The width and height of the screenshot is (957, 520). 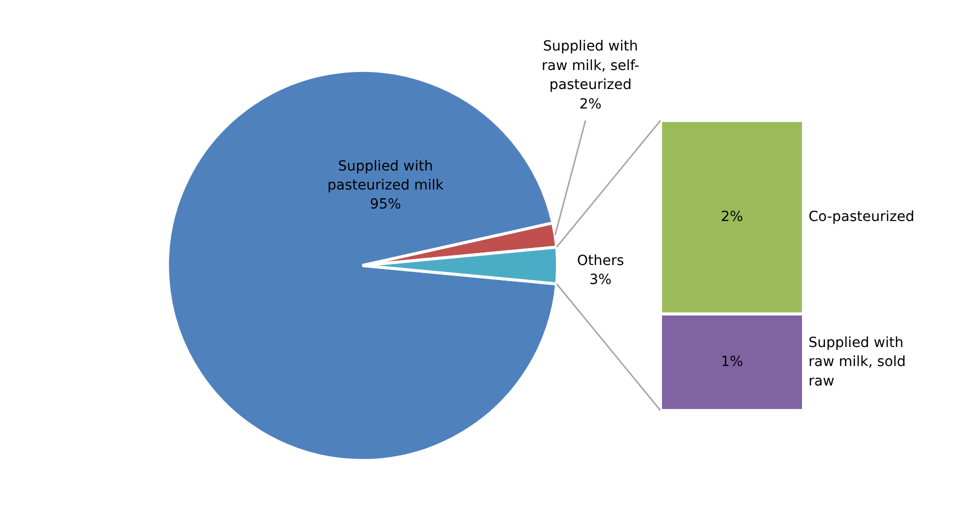 I want to click on series-label: Supplied with raw milk, sold raw, so click(x=857, y=362).